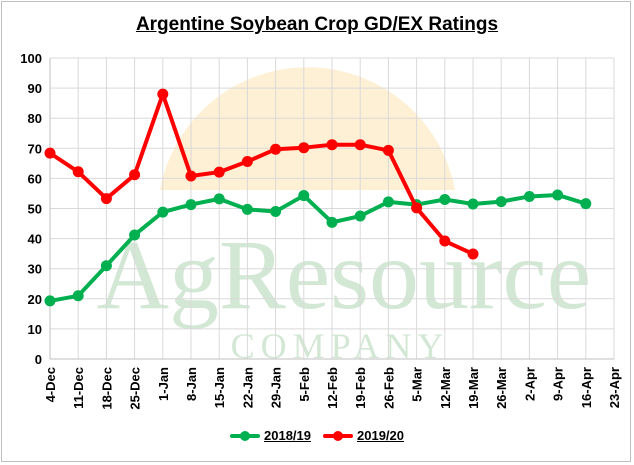 The width and height of the screenshot is (634, 465). I want to click on x-tick-label: 12-Feb, so click(332, 388).